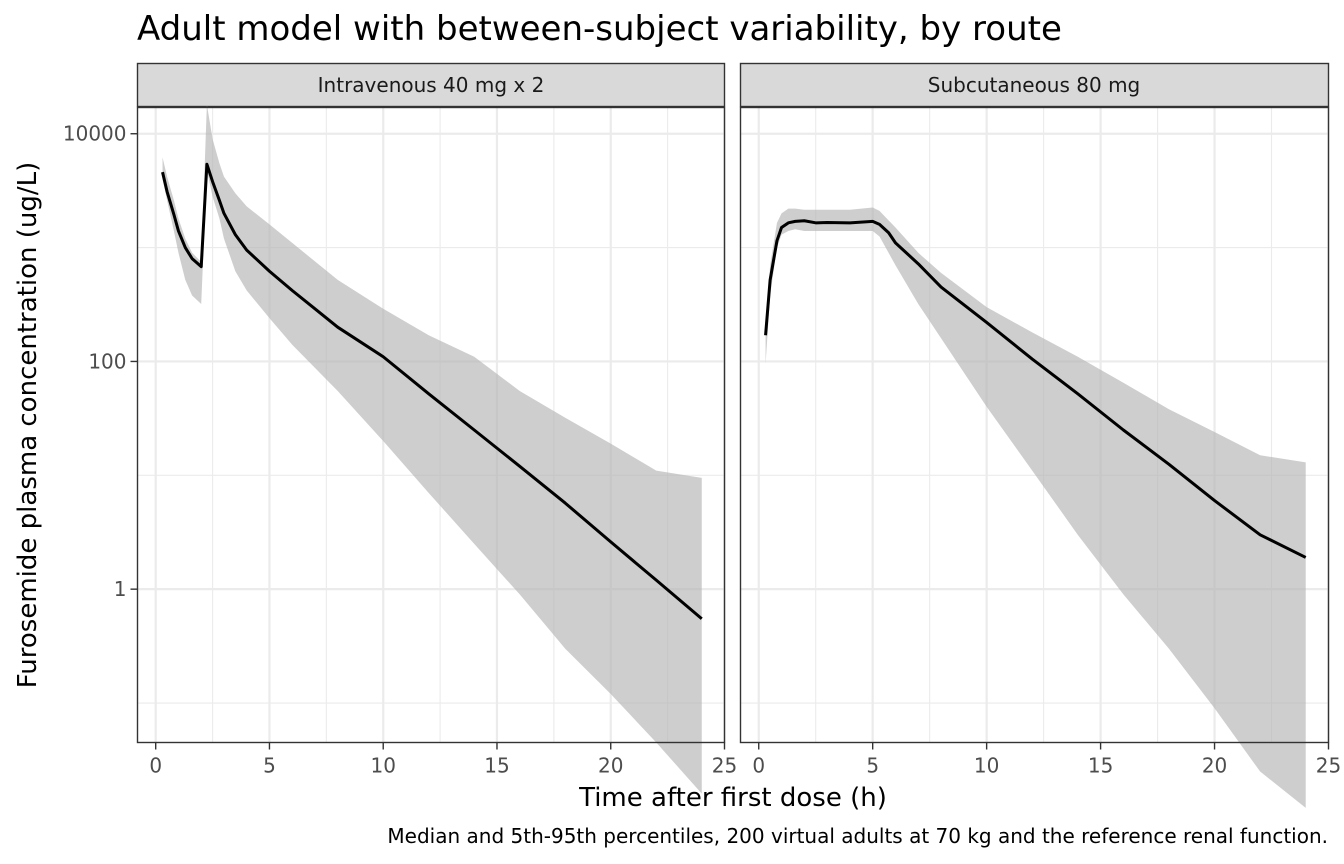  I want to click on strip-label: Intravenous 40 mg x 2, so click(431, 85).